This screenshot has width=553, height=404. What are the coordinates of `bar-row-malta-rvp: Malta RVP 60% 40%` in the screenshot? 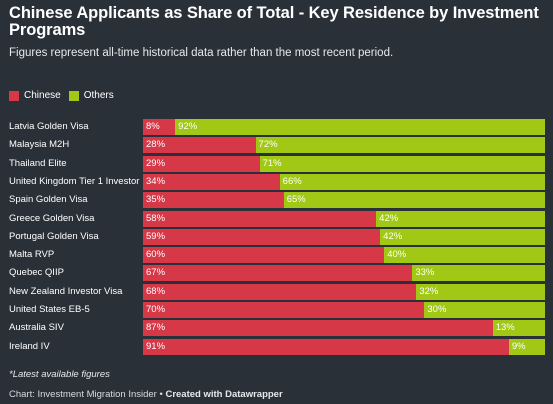 It's located at (276, 255).